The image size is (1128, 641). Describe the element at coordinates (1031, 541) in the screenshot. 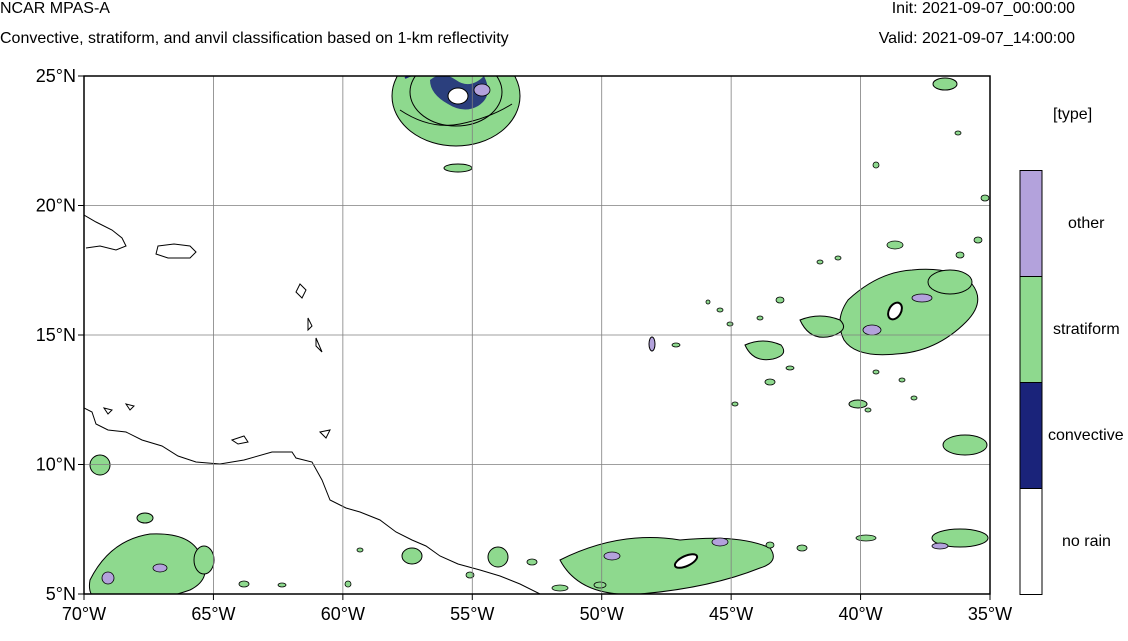

I see `legend-swatch-no-rain` at that location.